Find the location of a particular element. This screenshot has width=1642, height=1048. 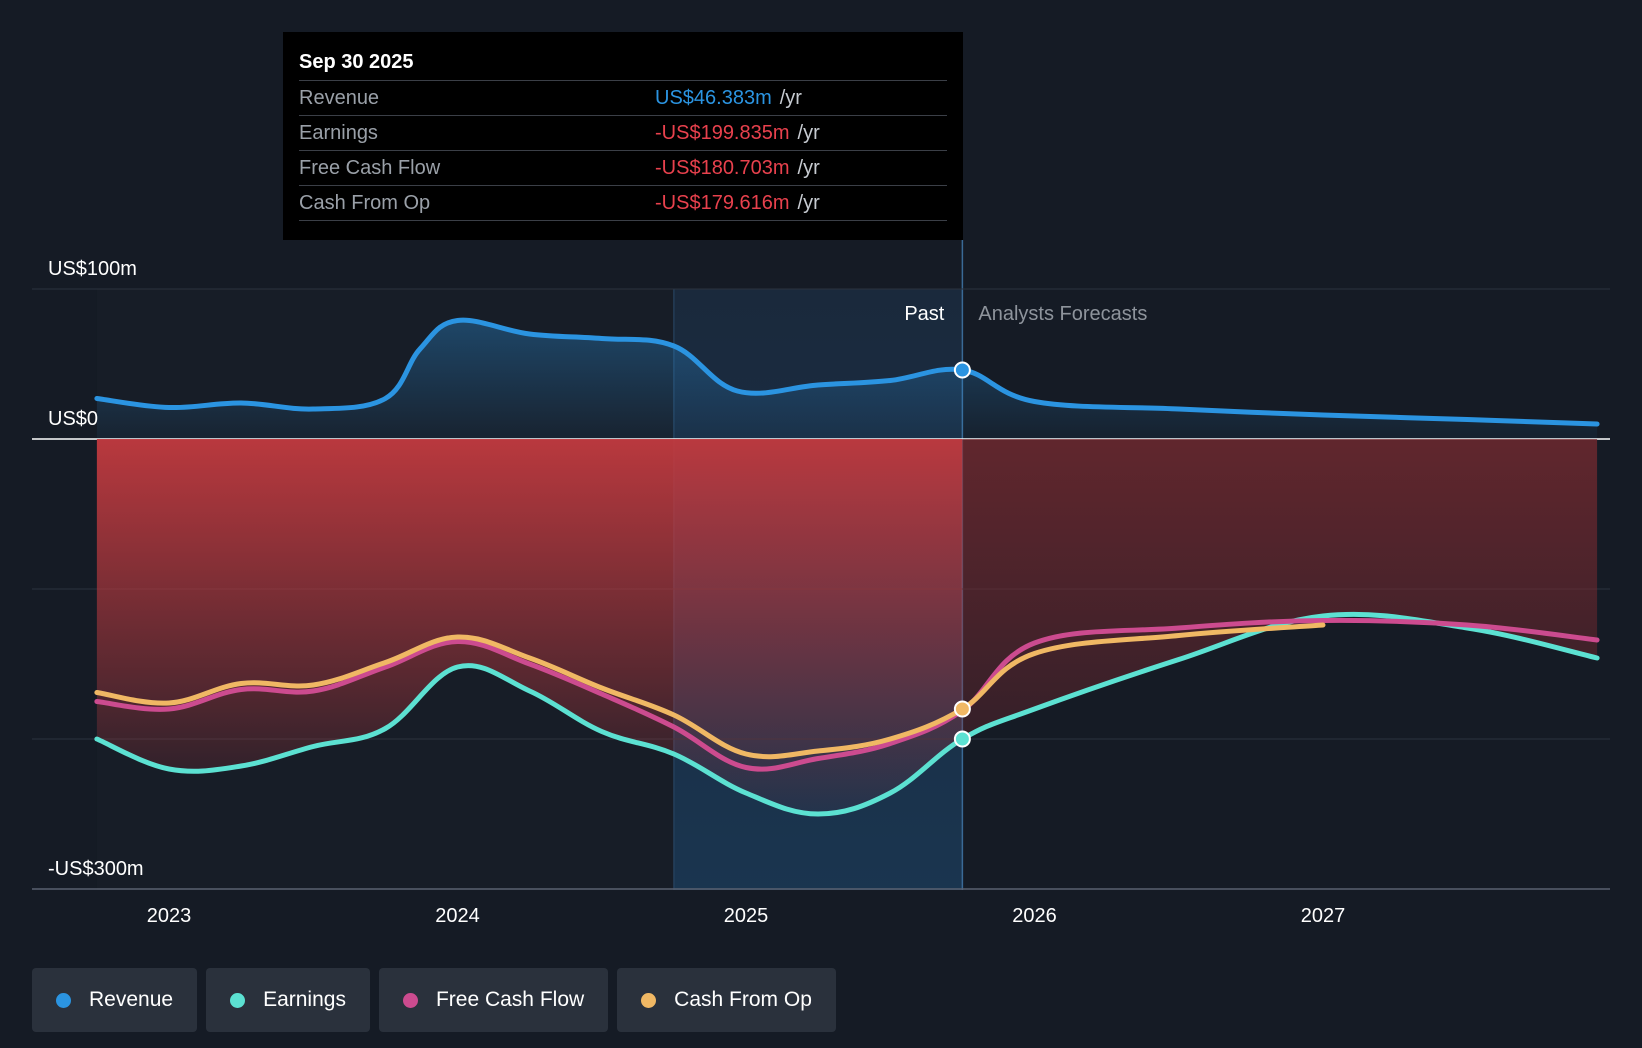

tooltip-value: -US$179.616m is located at coordinates (722, 202).